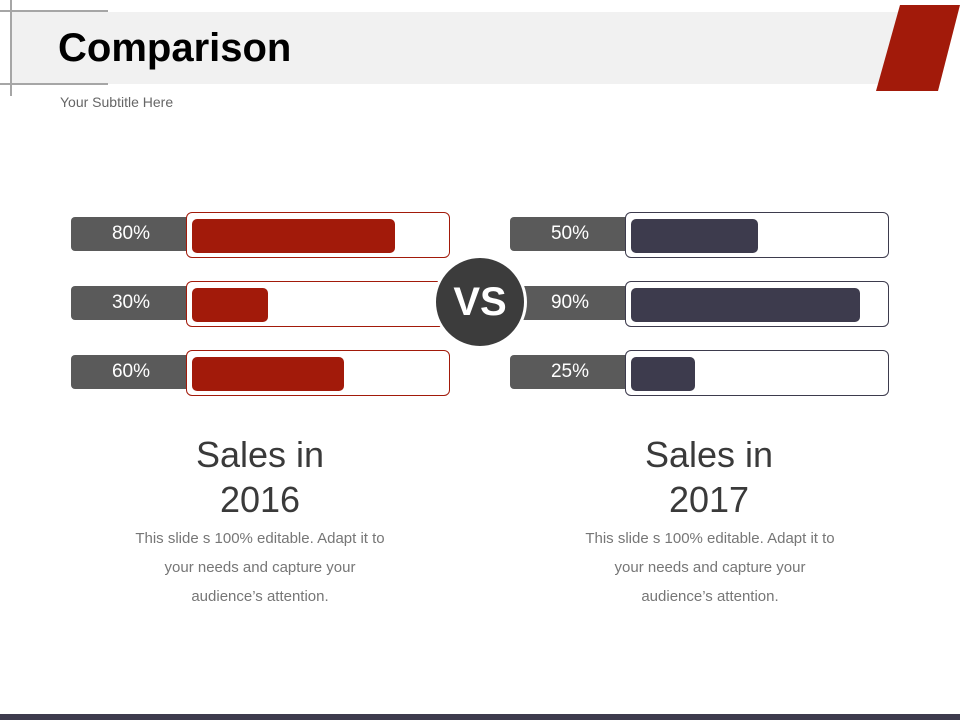  I want to click on red-accent-shape, so click(918, 48).